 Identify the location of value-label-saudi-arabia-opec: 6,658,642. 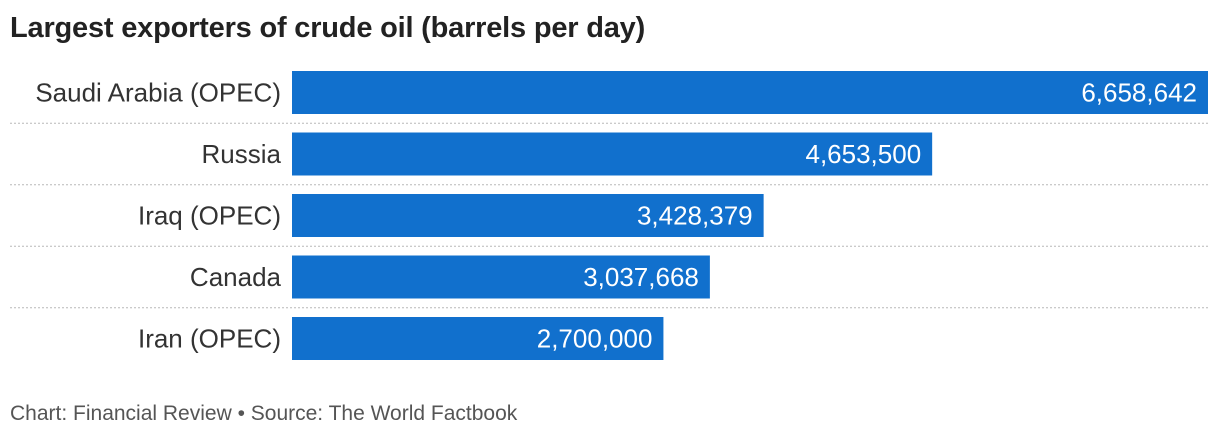
(1139, 93).